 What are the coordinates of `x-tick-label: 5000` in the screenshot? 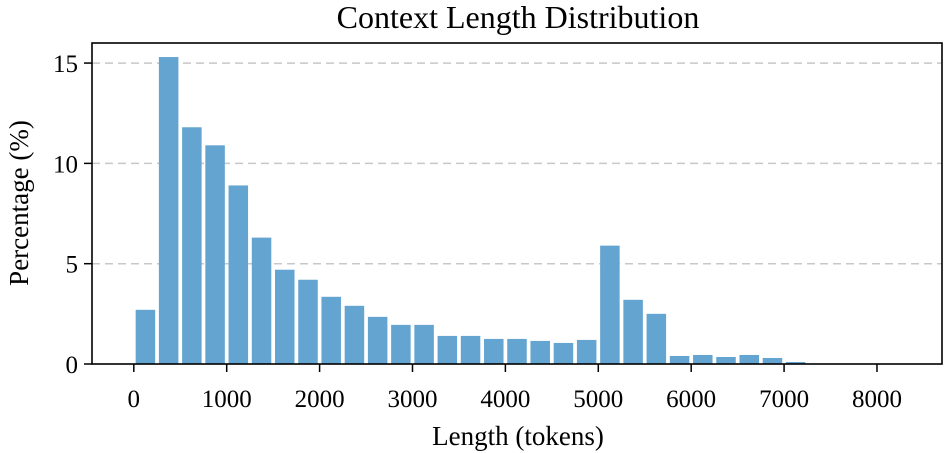 It's located at (598, 399).